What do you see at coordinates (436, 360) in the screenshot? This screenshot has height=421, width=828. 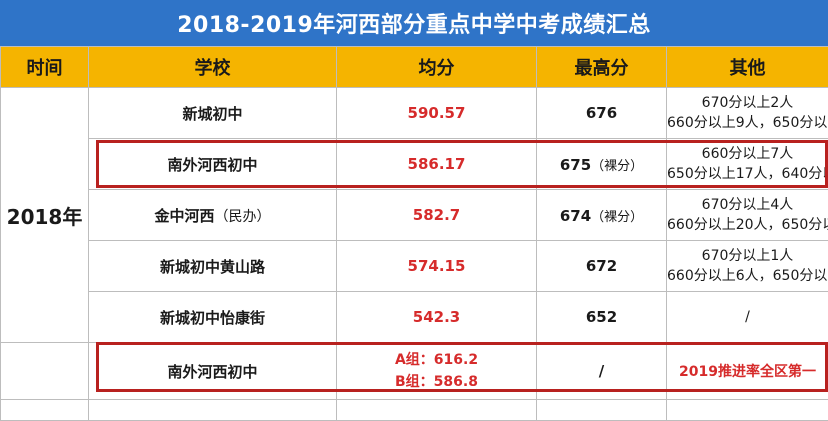 I see `avg-group-a: A组：616.2` at bounding box center [436, 360].